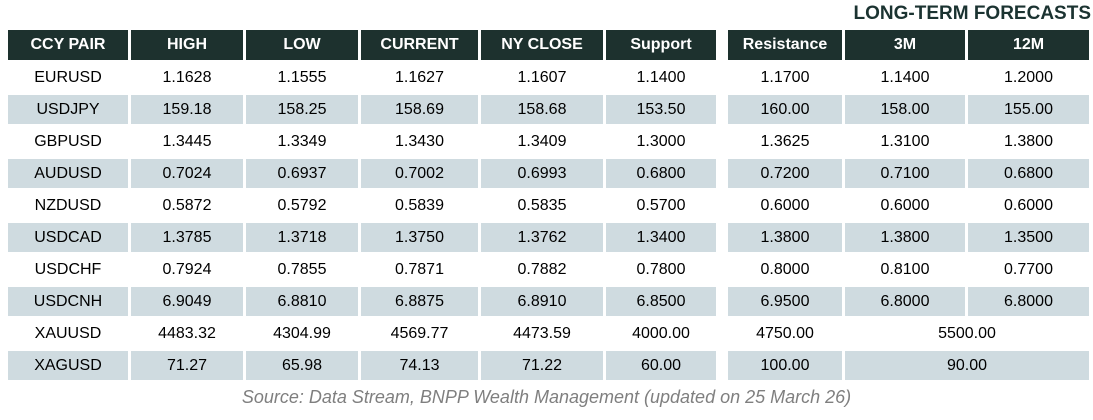  I want to click on ccy-pair-cell: EURUSD, so click(68, 77).